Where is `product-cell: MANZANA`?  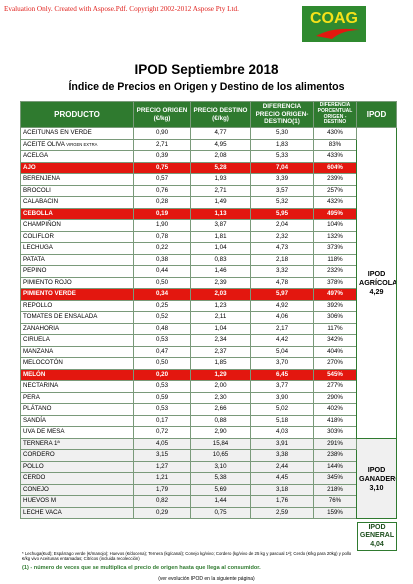
product-cell: MANZANA is located at coordinates (77, 351).